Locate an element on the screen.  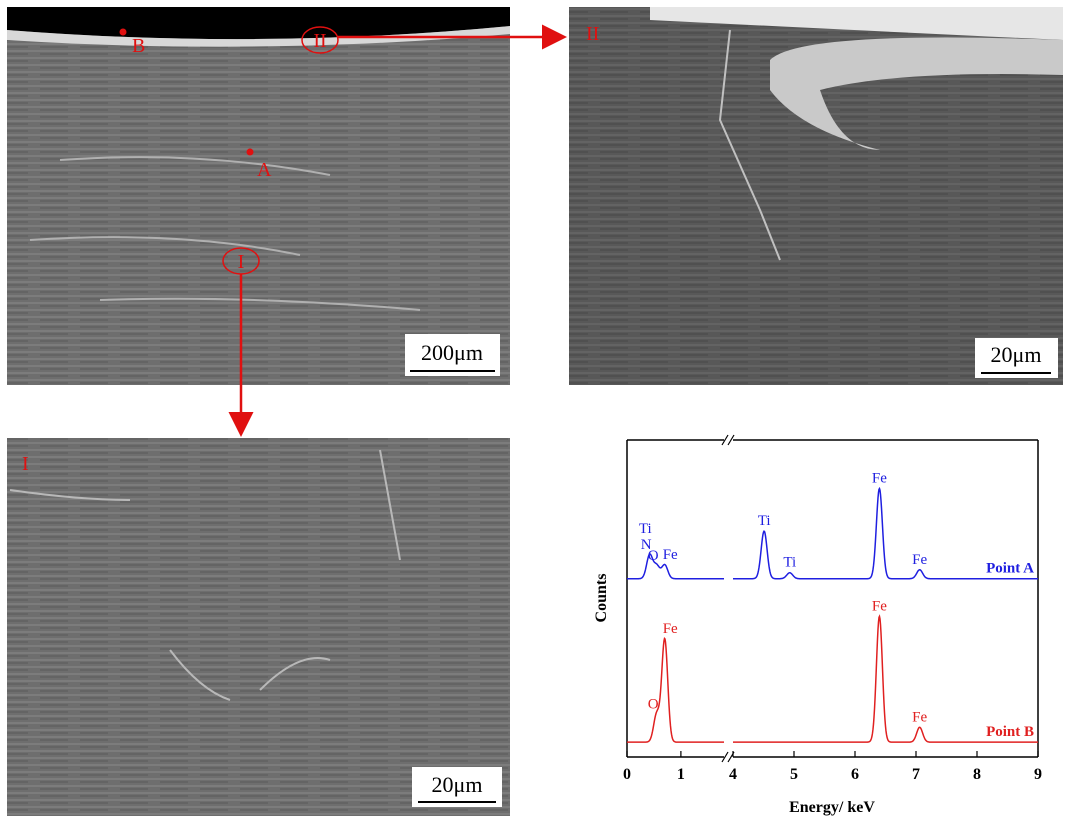
x-tick-label: 0 is located at coordinates (627, 774).